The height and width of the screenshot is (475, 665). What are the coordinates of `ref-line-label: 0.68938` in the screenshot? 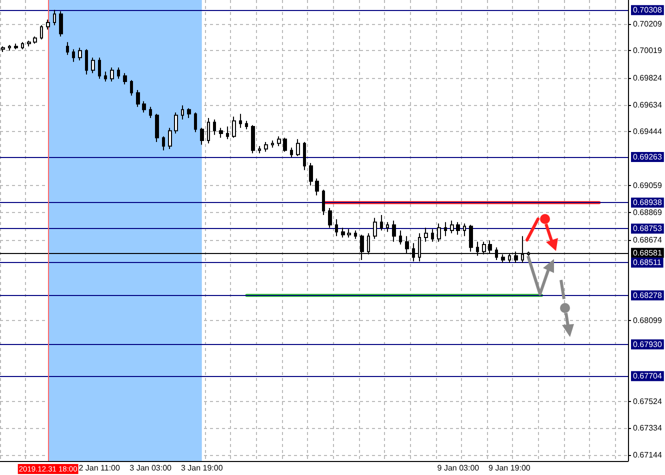 It's located at (647, 203).